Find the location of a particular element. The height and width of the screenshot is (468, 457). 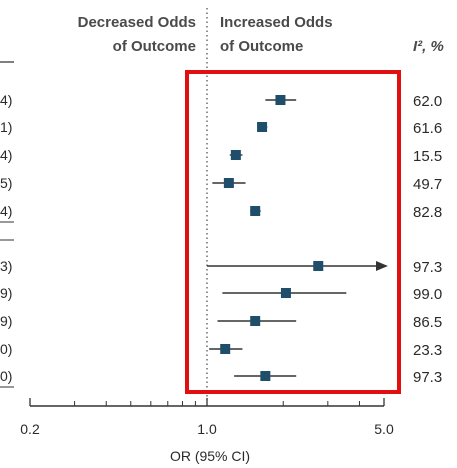

i2-column: 62.0 61.6 15.5 49.7 82.8 97.3 99.0 86.5 23.3 97.3 is located at coordinates (427, 239).